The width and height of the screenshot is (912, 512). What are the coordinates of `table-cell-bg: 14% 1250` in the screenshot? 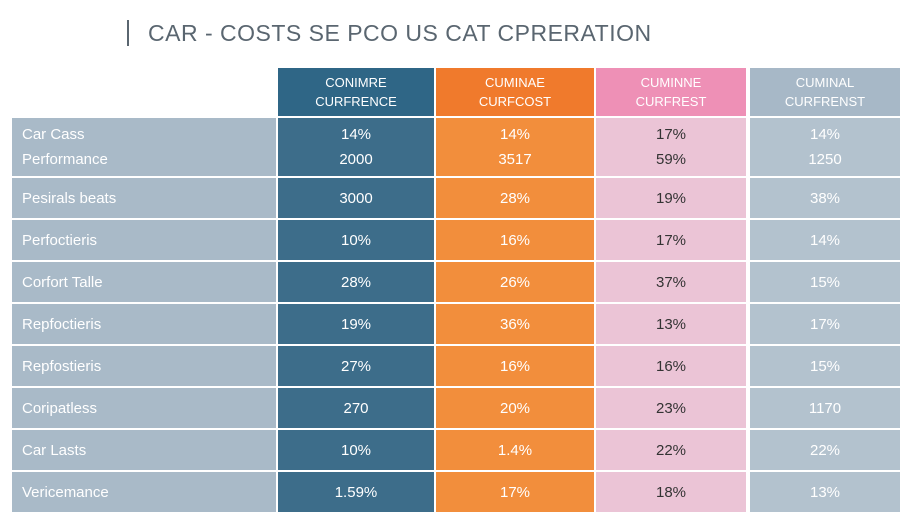 It's located at (825, 147).